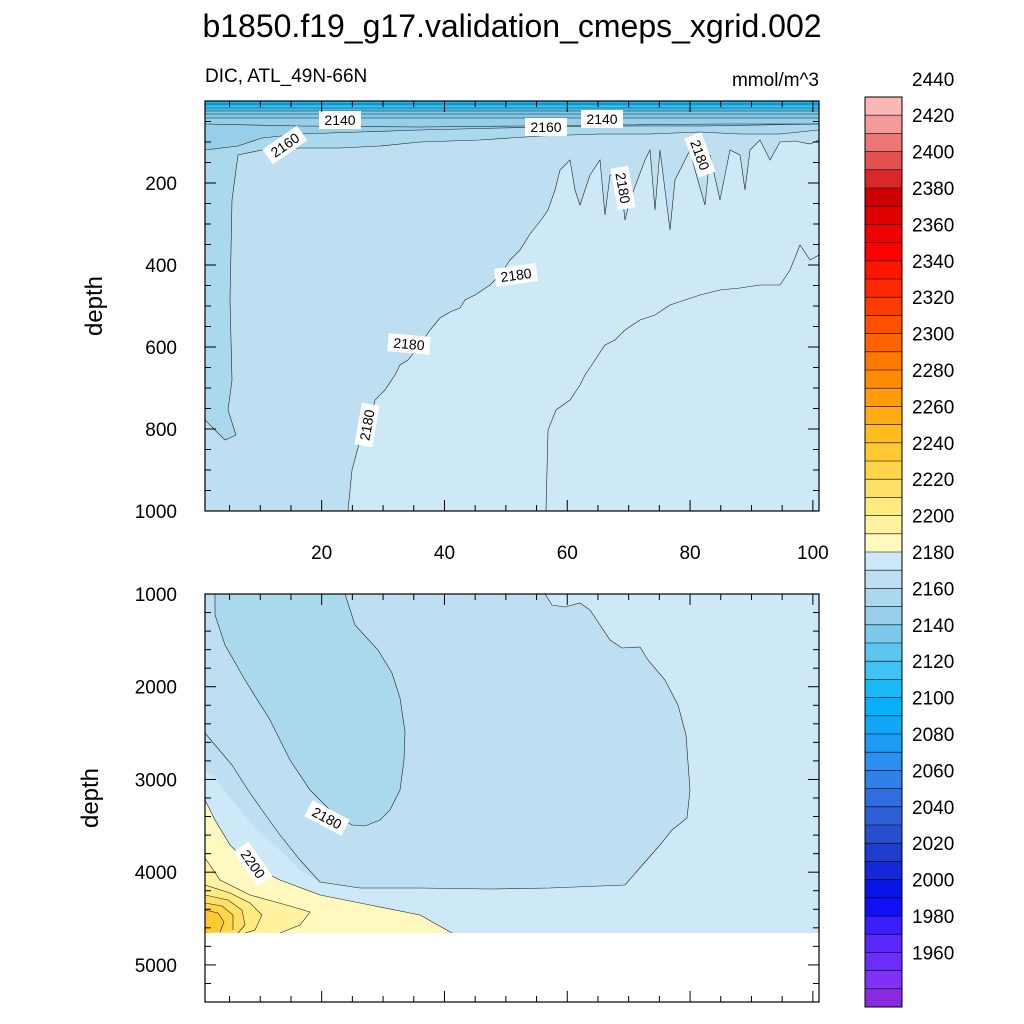 The width and height of the screenshot is (1024, 1024). What do you see at coordinates (933, 407) in the screenshot?
I see `colorbar-label: 2260` at bounding box center [933, 407].